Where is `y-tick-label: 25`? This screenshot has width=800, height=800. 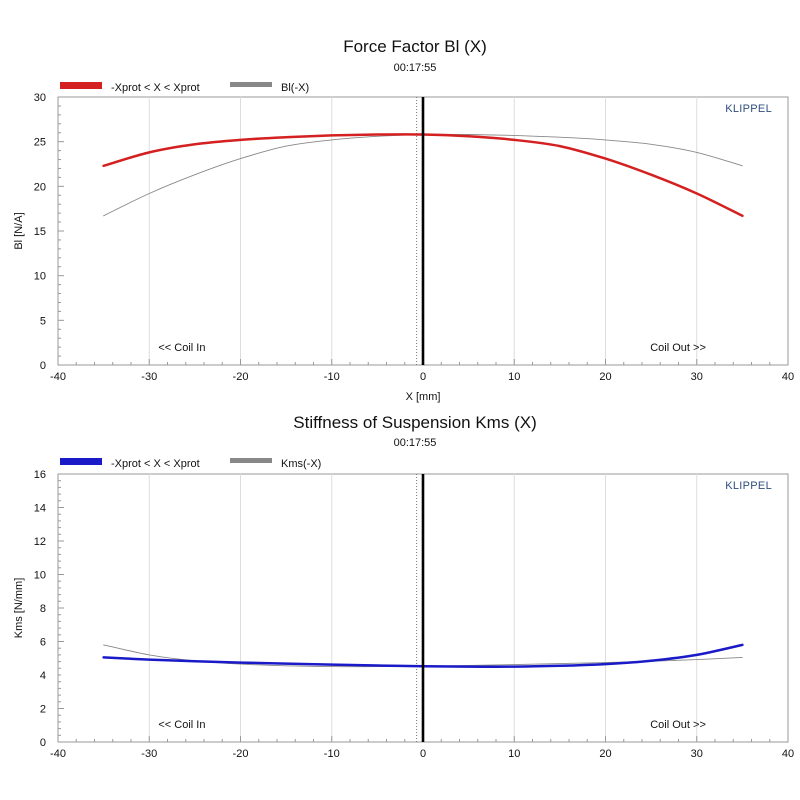
y-tick-label: 25 is located at coordinates (40, 143).